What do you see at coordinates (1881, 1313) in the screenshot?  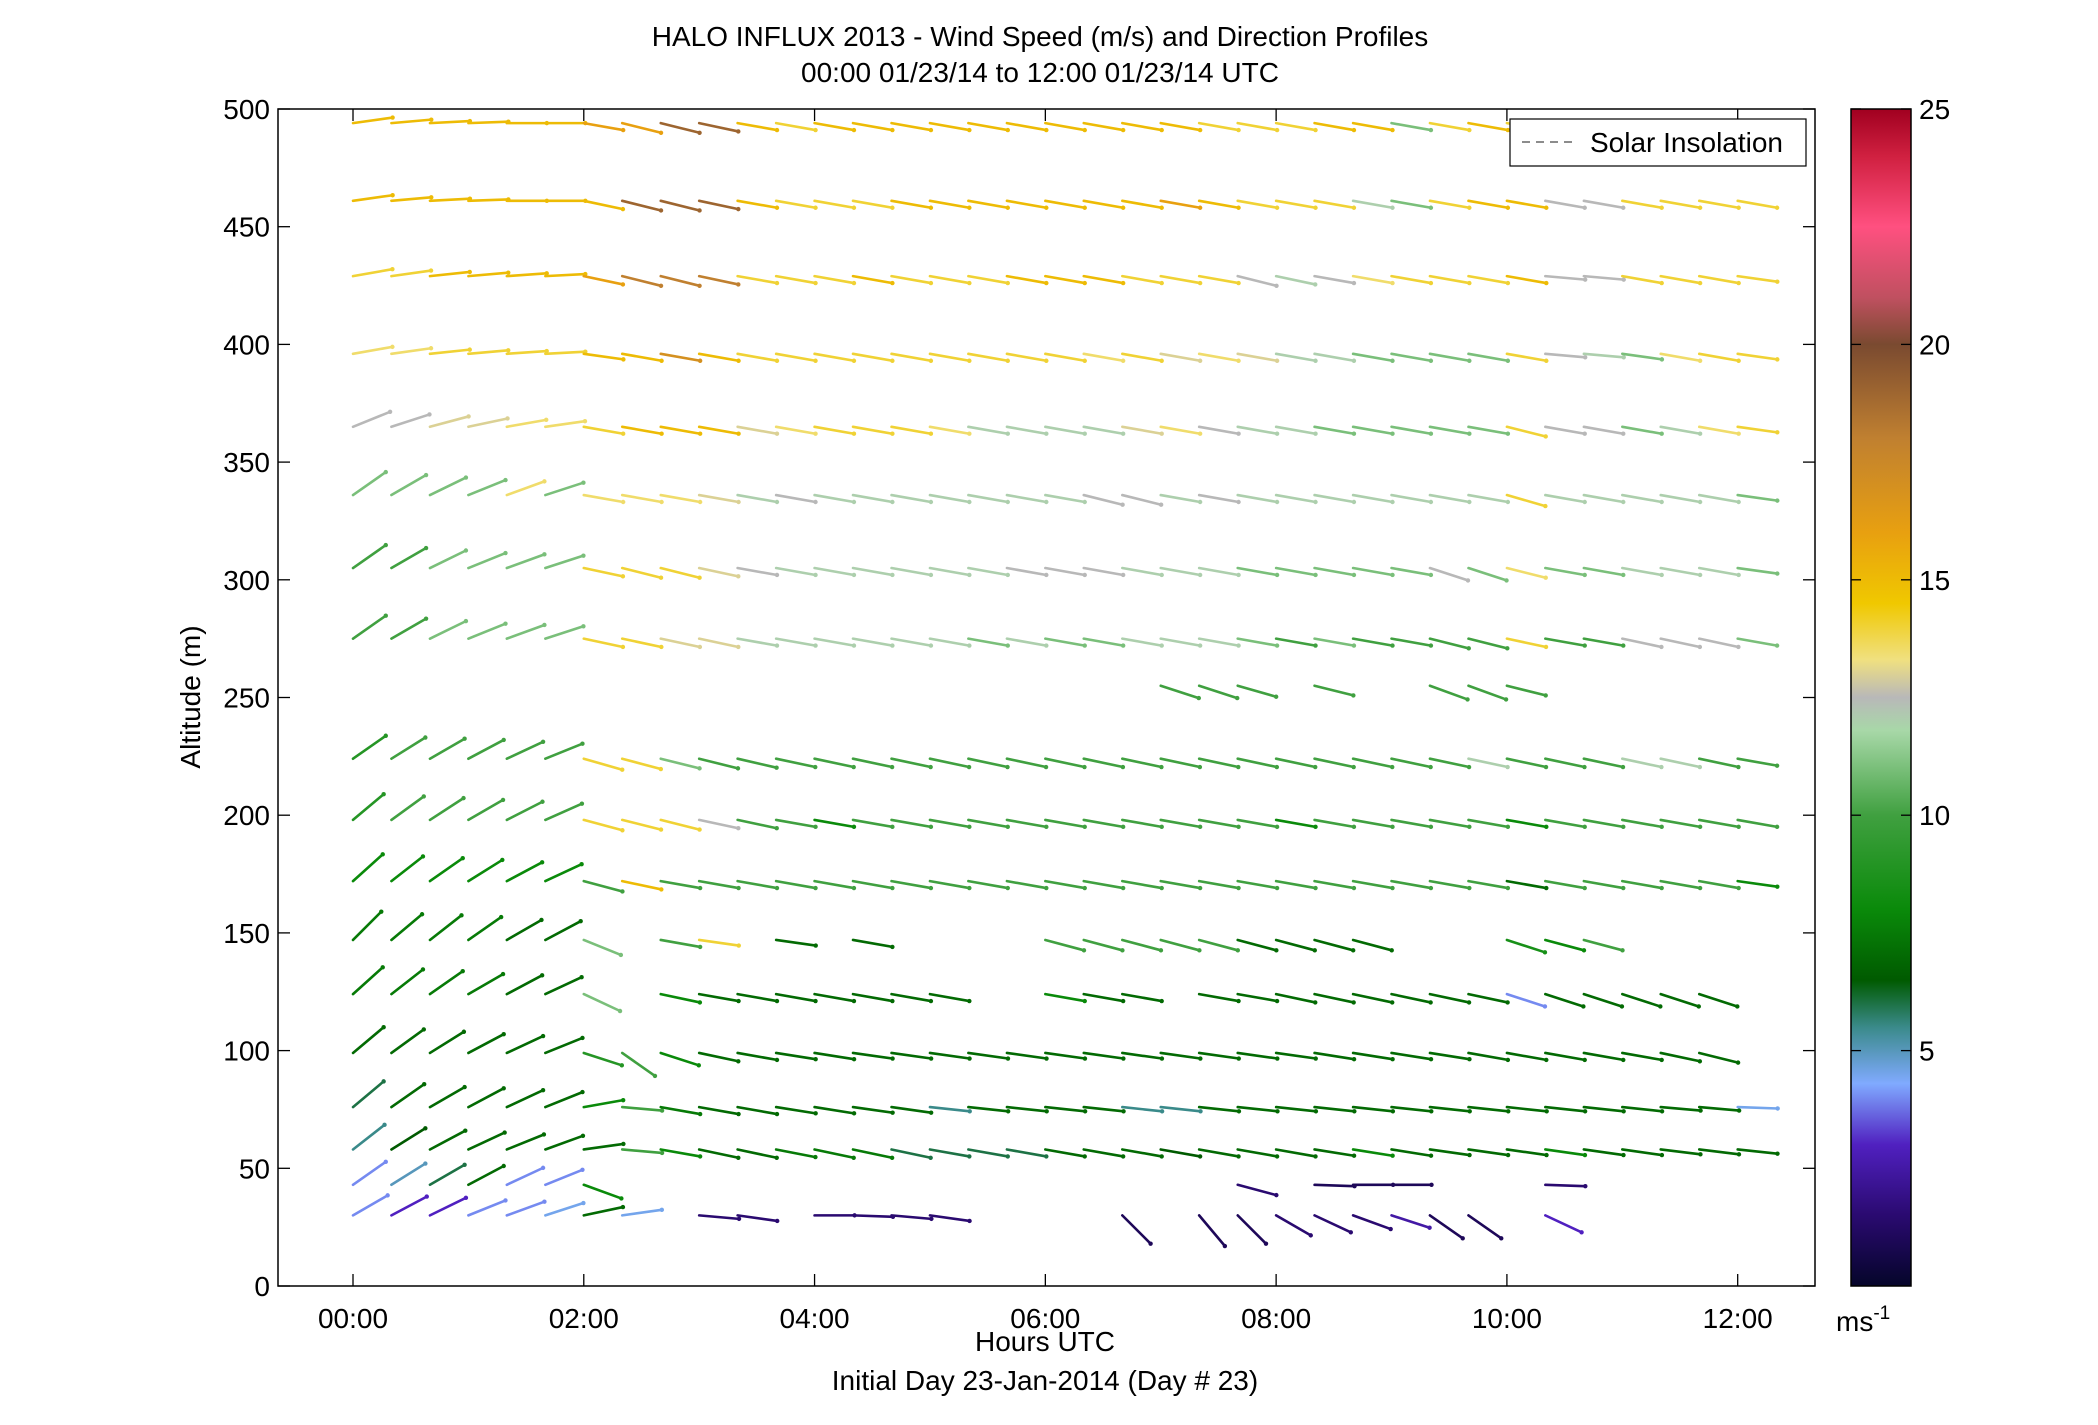 I see `colorbar-unit-exp: -1` at bounding box center [1881, 1313].